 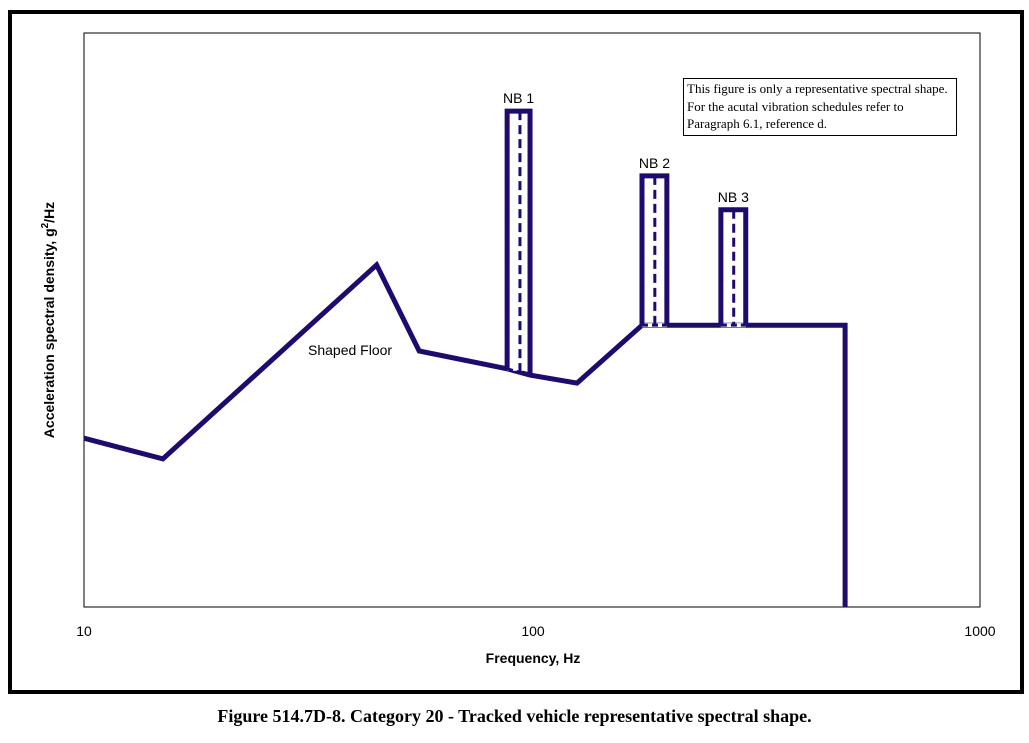 What do you see at coordinates (48, 320) in the screenshot?
I see `y-axis-label: Acceleration spectral density, g2/Hz` at bounding box center [48, 320].